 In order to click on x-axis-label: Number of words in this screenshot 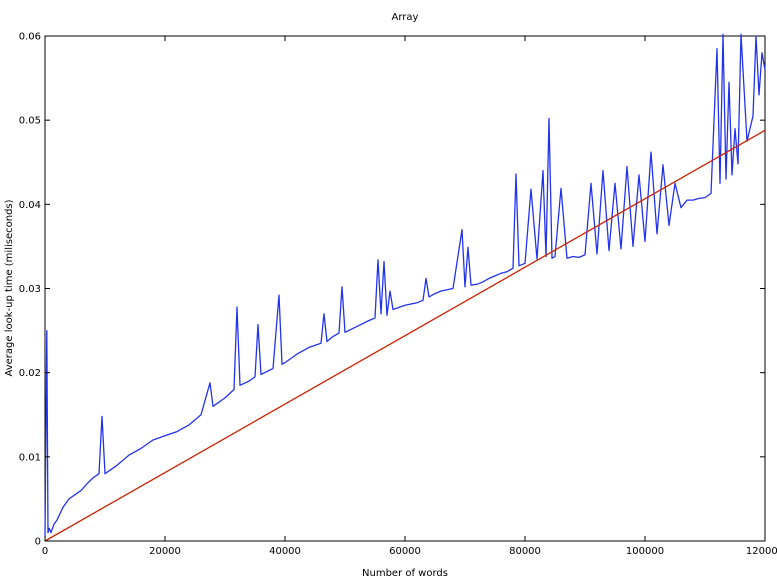, I will do `click(405, 573)`.